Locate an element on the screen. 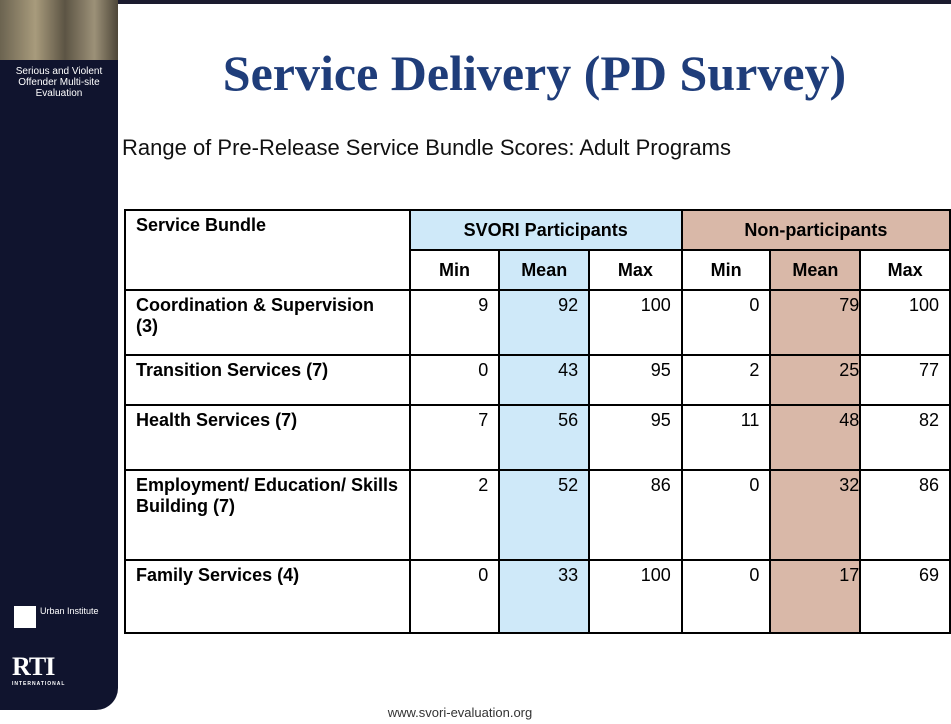  cell-value: 11 is located at coordinates (726, 437).